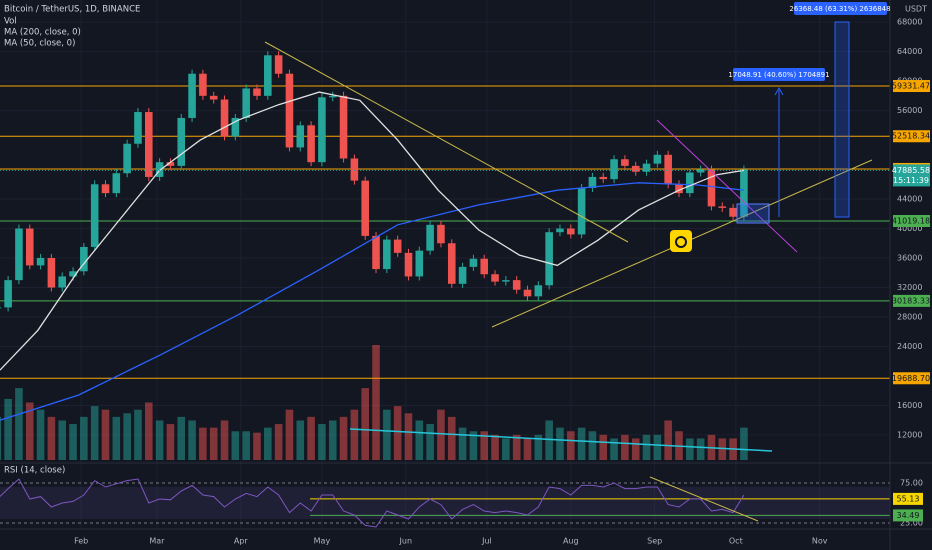  I want to click on rsi-pane, so click(445, 503).